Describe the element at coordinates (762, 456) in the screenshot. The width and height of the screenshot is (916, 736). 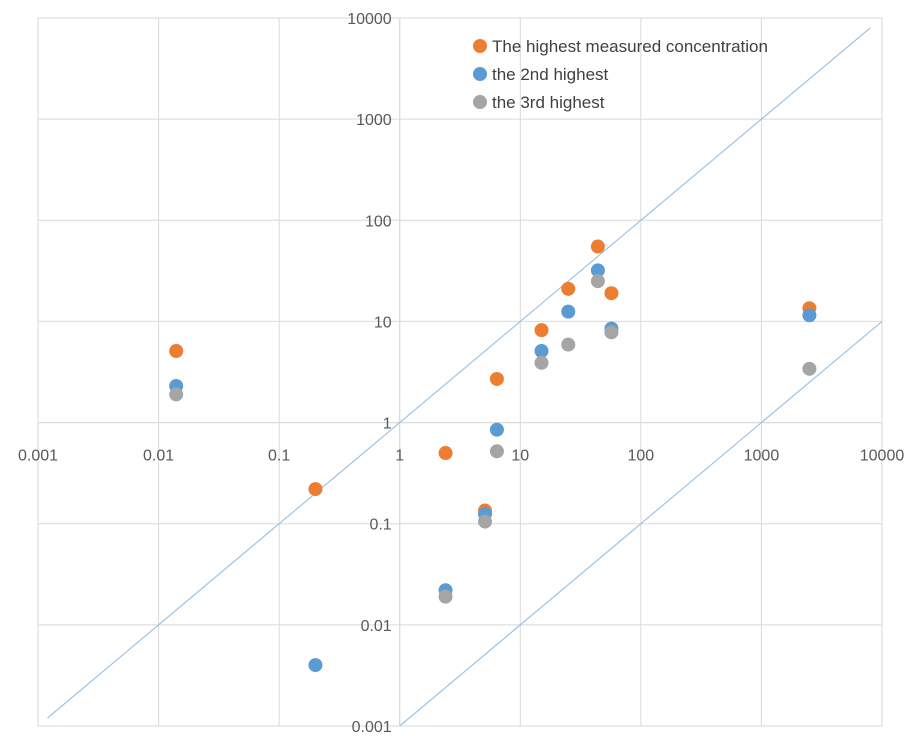
I see `x-tick-label: 1000` at that location.